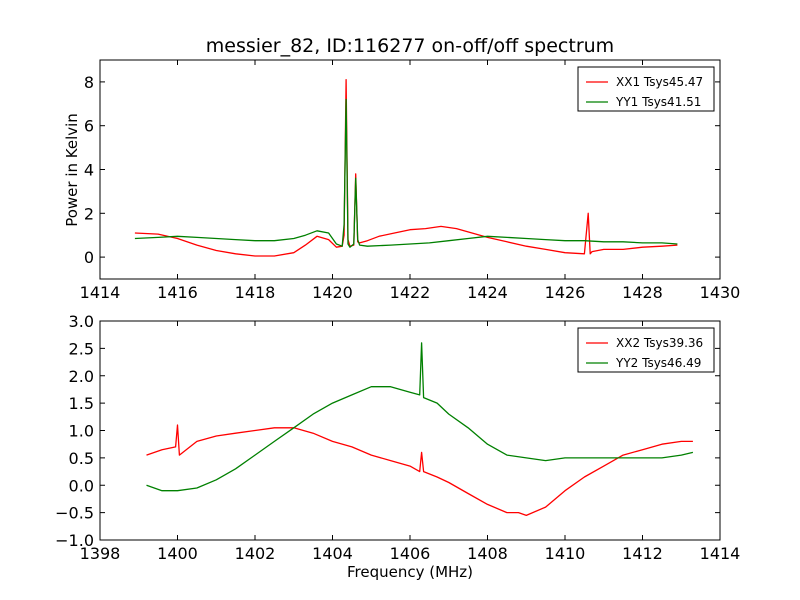 The image size is (800, 600). Describe the element at coordinates (100, 553) in the screenshot. I see `bottom-x-tick-label: 1398` at that location.